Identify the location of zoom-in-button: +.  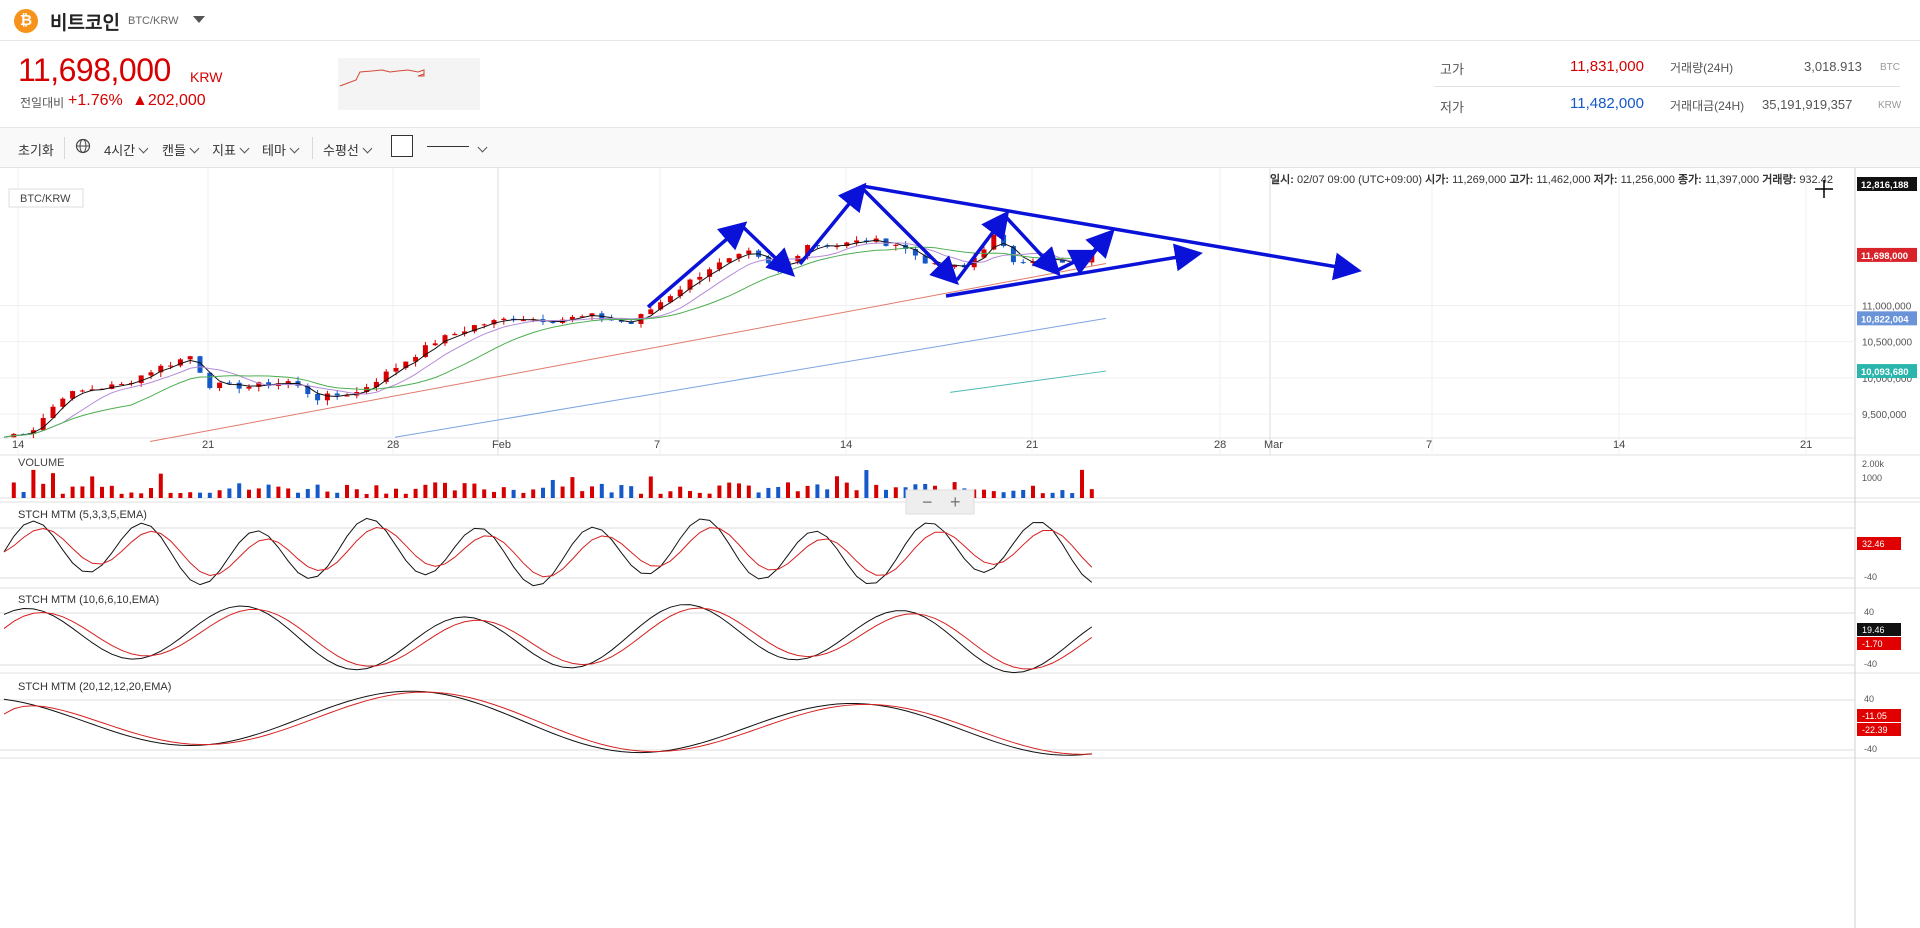
(955, 502).